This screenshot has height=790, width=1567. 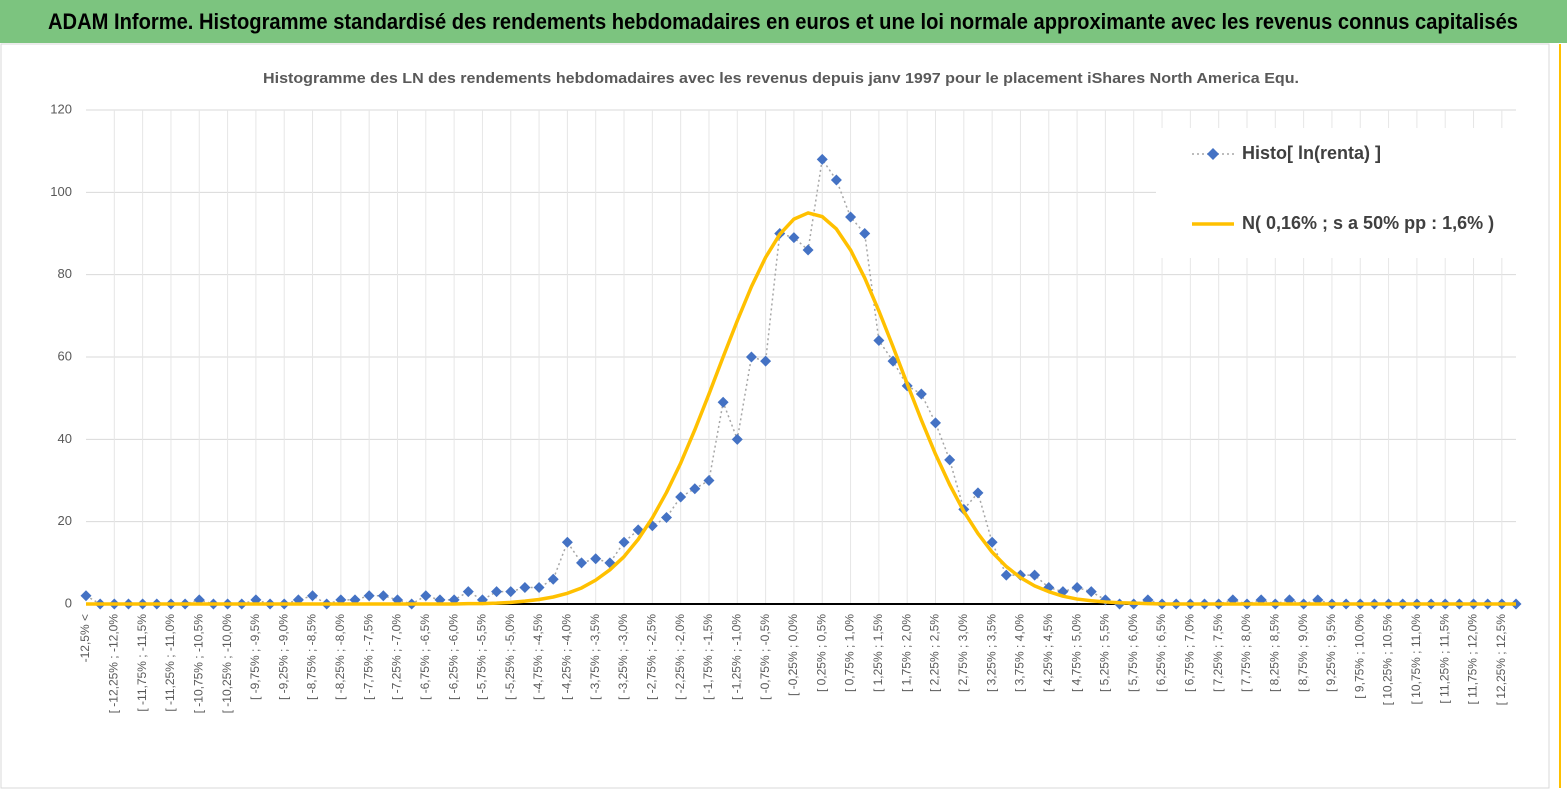 I want to click on x-tick-label: [ 8,75% ; 9,0%, so click(x=1303, y=653).